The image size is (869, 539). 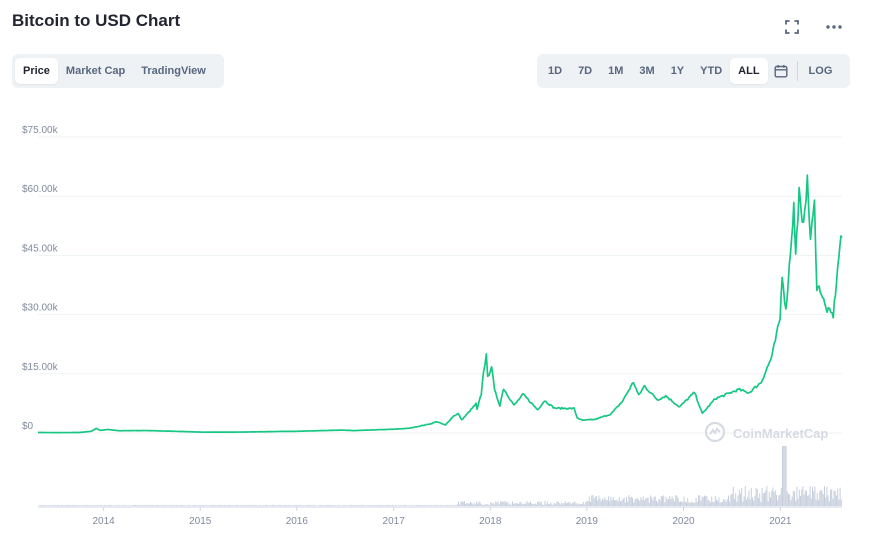 What do you see at coordinates (820, 71) in the screenshot?
I see `log-toggle: LOG` at bounding box center [820, 71].